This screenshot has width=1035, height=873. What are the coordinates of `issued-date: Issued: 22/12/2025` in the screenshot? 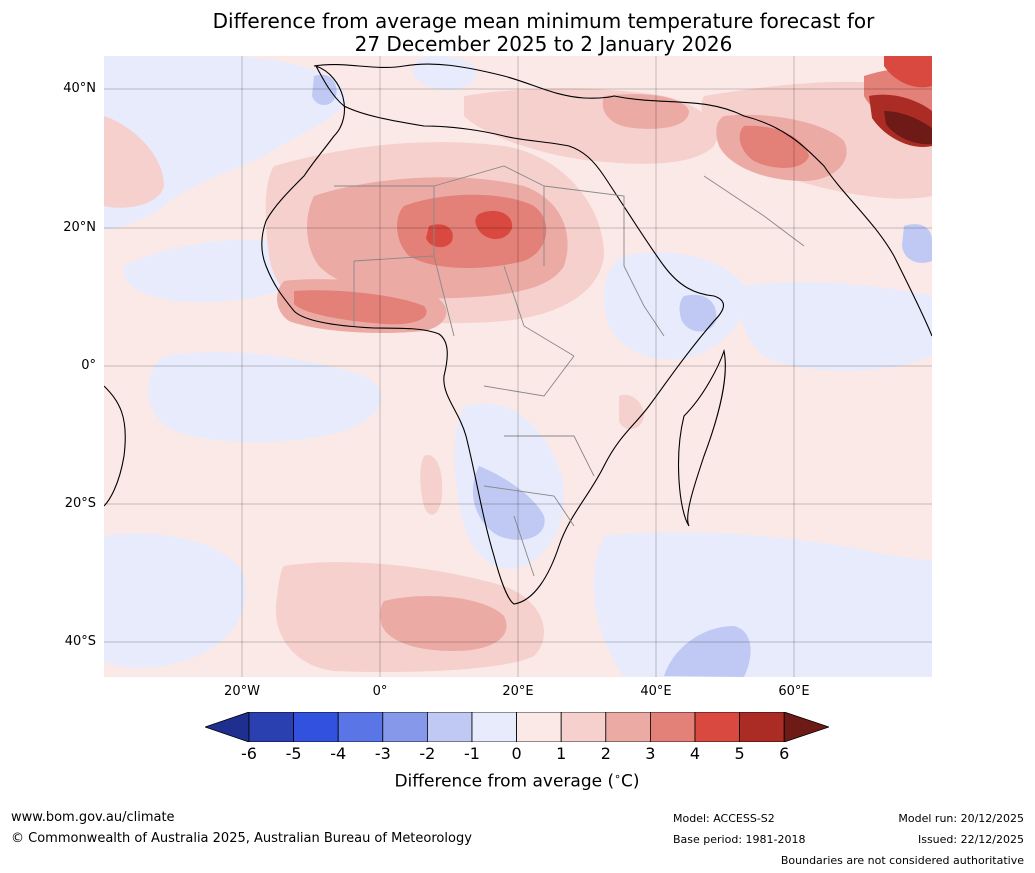 It's located at (970, 839).